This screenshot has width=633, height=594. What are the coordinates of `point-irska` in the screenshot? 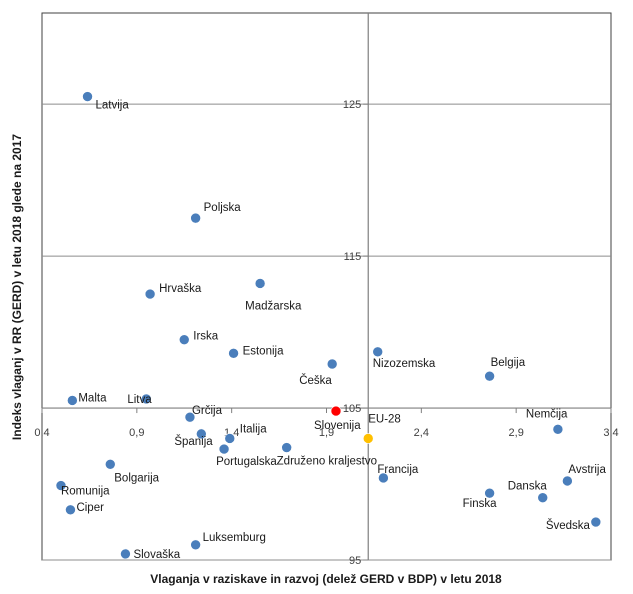 It's located at (184, 339).